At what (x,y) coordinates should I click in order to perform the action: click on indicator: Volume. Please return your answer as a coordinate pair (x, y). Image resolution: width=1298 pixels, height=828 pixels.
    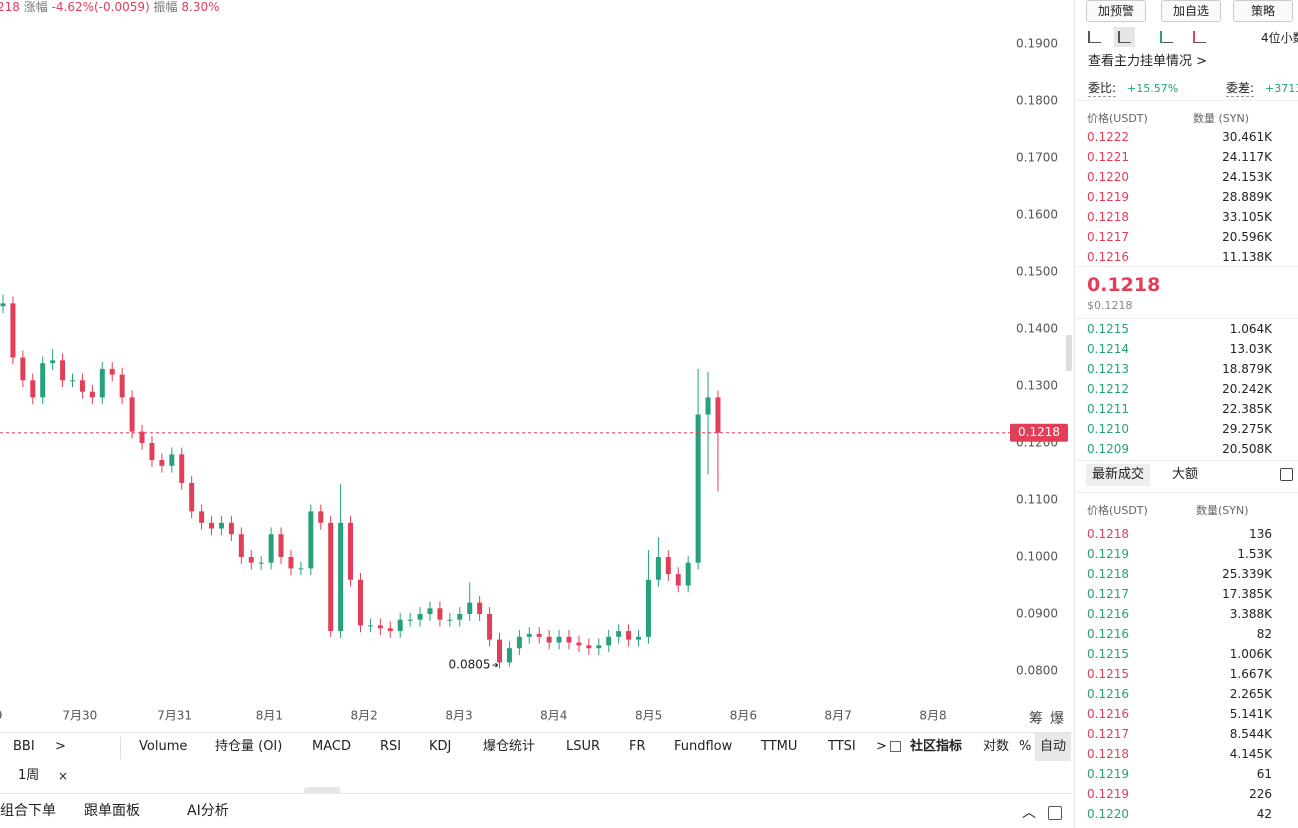
    Looking at the image, I should click on (163, 746).